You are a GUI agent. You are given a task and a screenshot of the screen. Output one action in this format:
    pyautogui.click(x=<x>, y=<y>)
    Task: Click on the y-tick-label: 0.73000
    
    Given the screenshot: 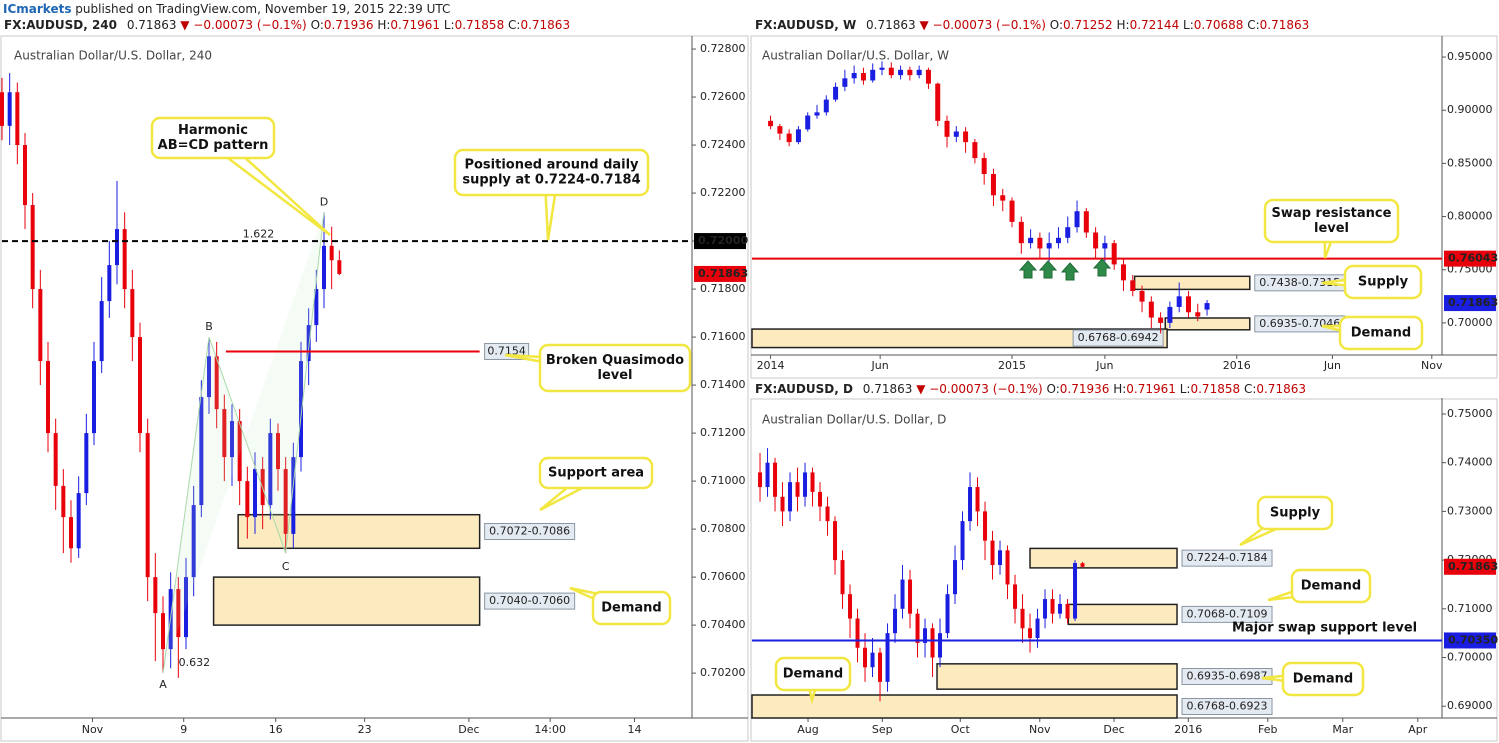 What is the action you would take?
    pyautogui.click(x=1470, y=510)
    